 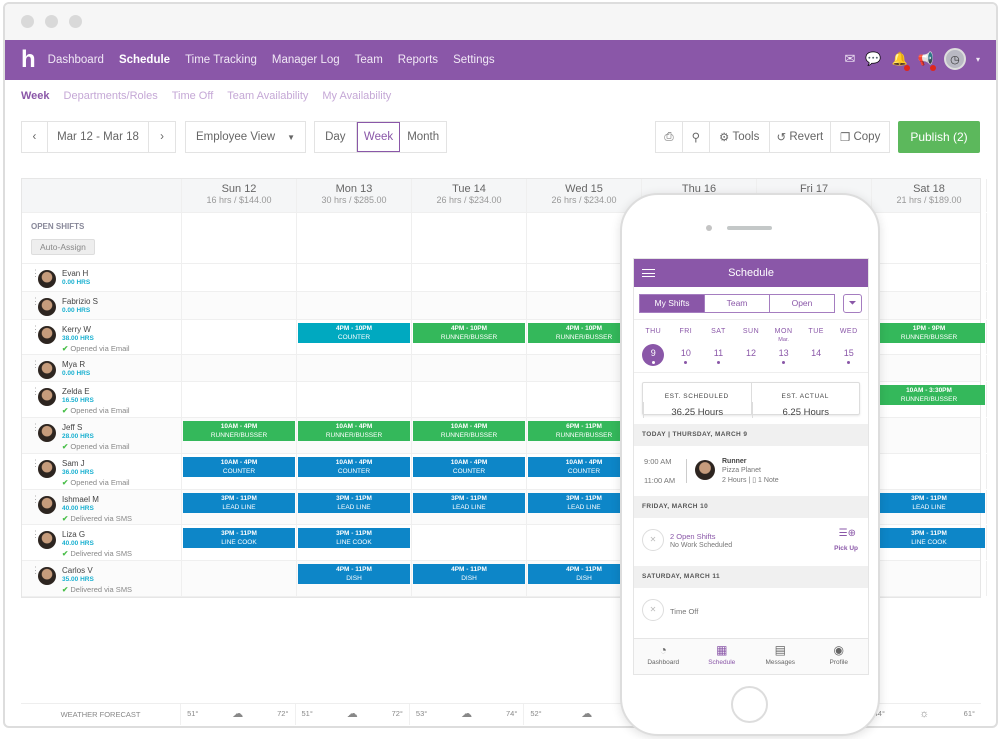 What do you see at coordinates (354, 333) in the screenshot?
I see `shift-block: 4PM - 10PM COUNTER` at bounding box center [354, 333].